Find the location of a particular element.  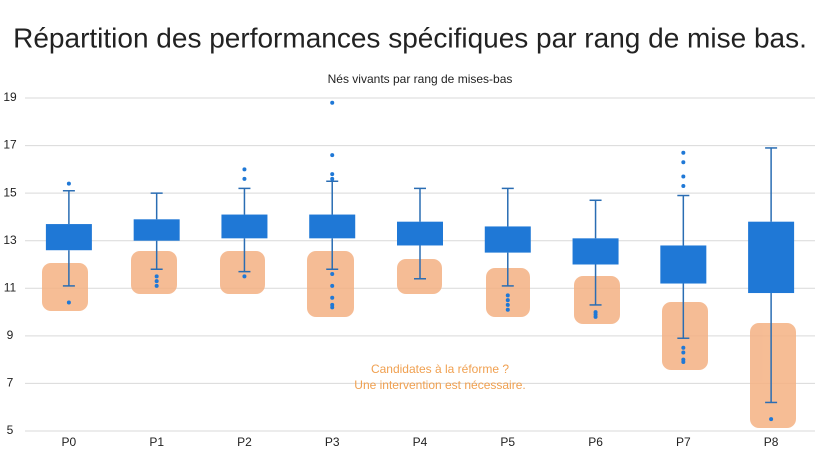

y-tick-label: 13 is located at coordinates (10, 240).